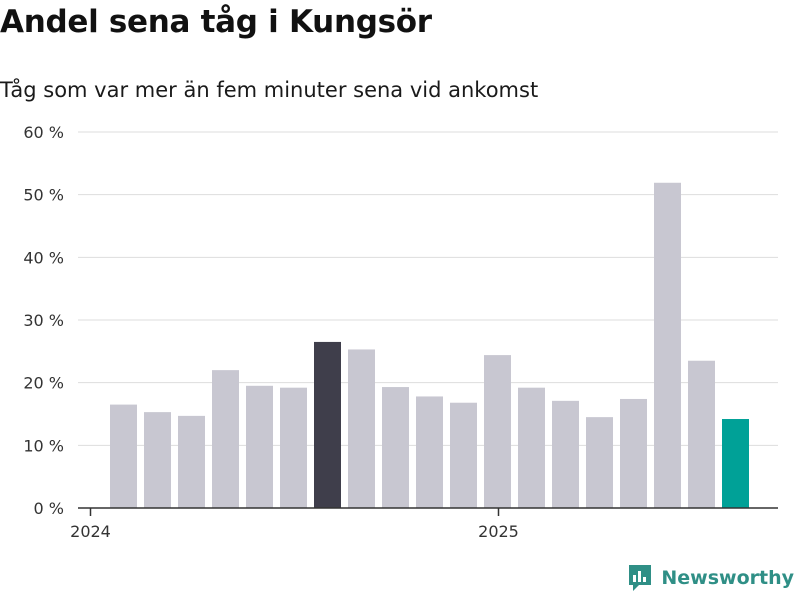 This screenshot has width=800, height=600. Describe the element at coordinates (43, 257) in the screenshot. I see `y-tick-label: 40 %` at that location.